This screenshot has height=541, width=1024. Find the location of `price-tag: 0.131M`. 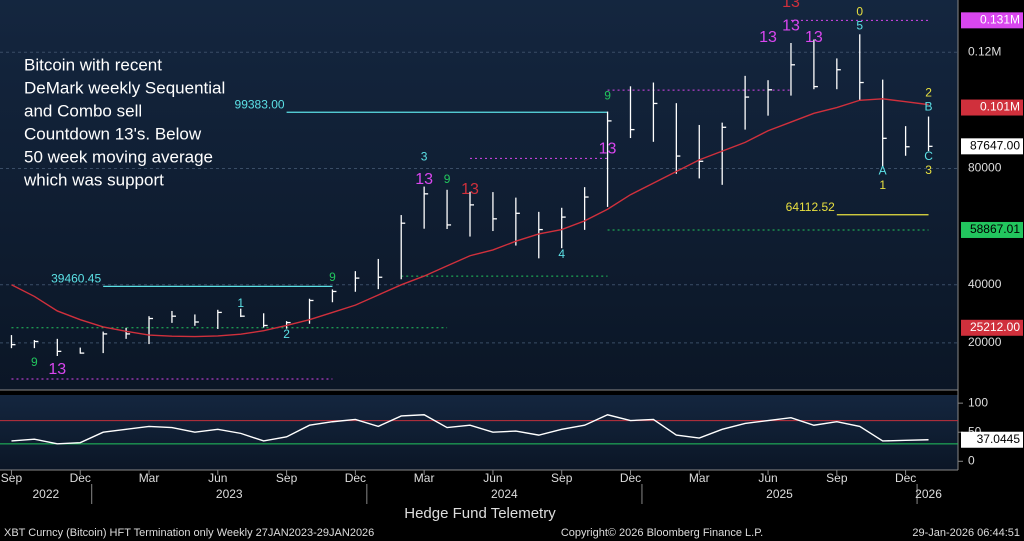

price-tag: 0.131M is located at coordinates (1000, 20).